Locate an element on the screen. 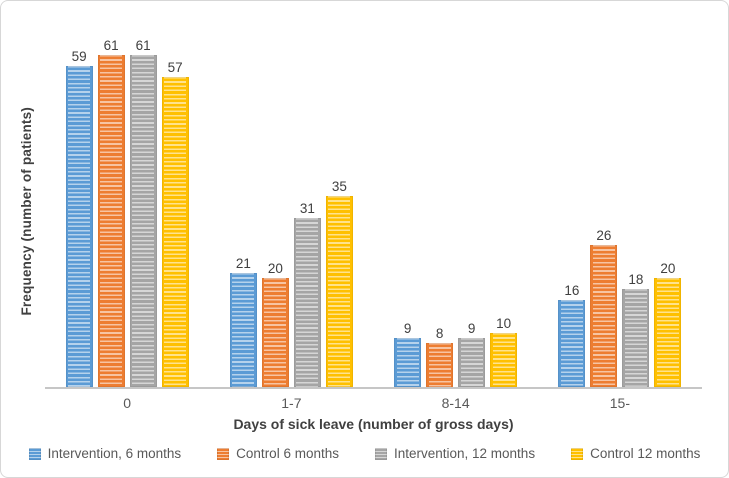  bar-unit: 26 is located at coordinates (604, 307).